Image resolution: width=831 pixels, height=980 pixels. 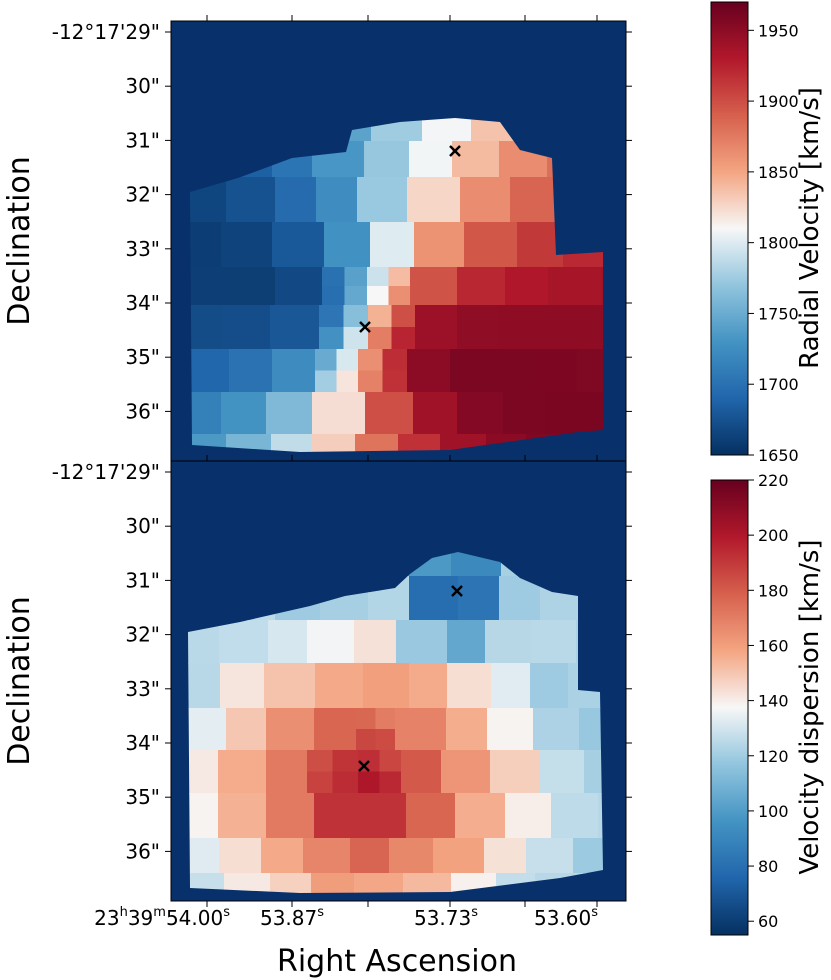 I want to click on colorbar-tick-label: 80, so click(x=768, y=866).